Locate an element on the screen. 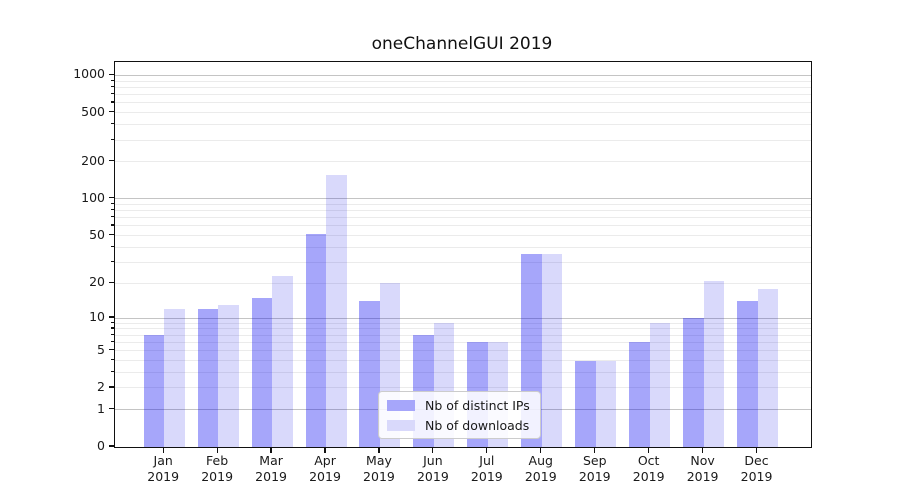 The image size is (900, 500). y-tick-label: 1000 is located at coordinates (89, 74).